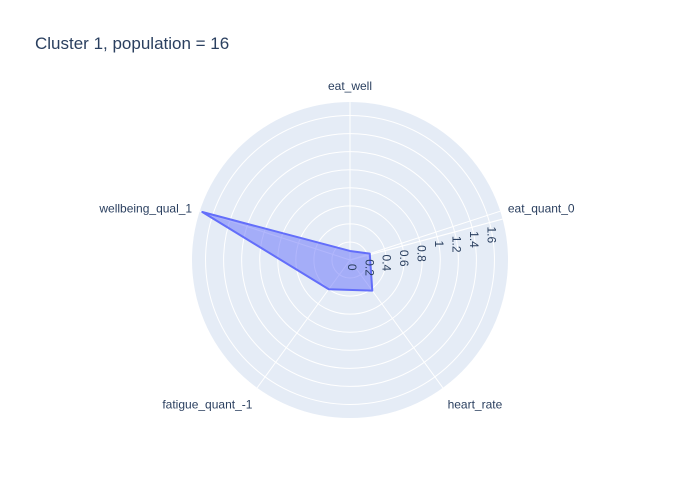 Image resolution: width=700 pixels, height=500 pixels. What do you see at coordinates (350, 86) in the screenshot?
I see `axis-label: eat_well` at bounding box center [350, 86].